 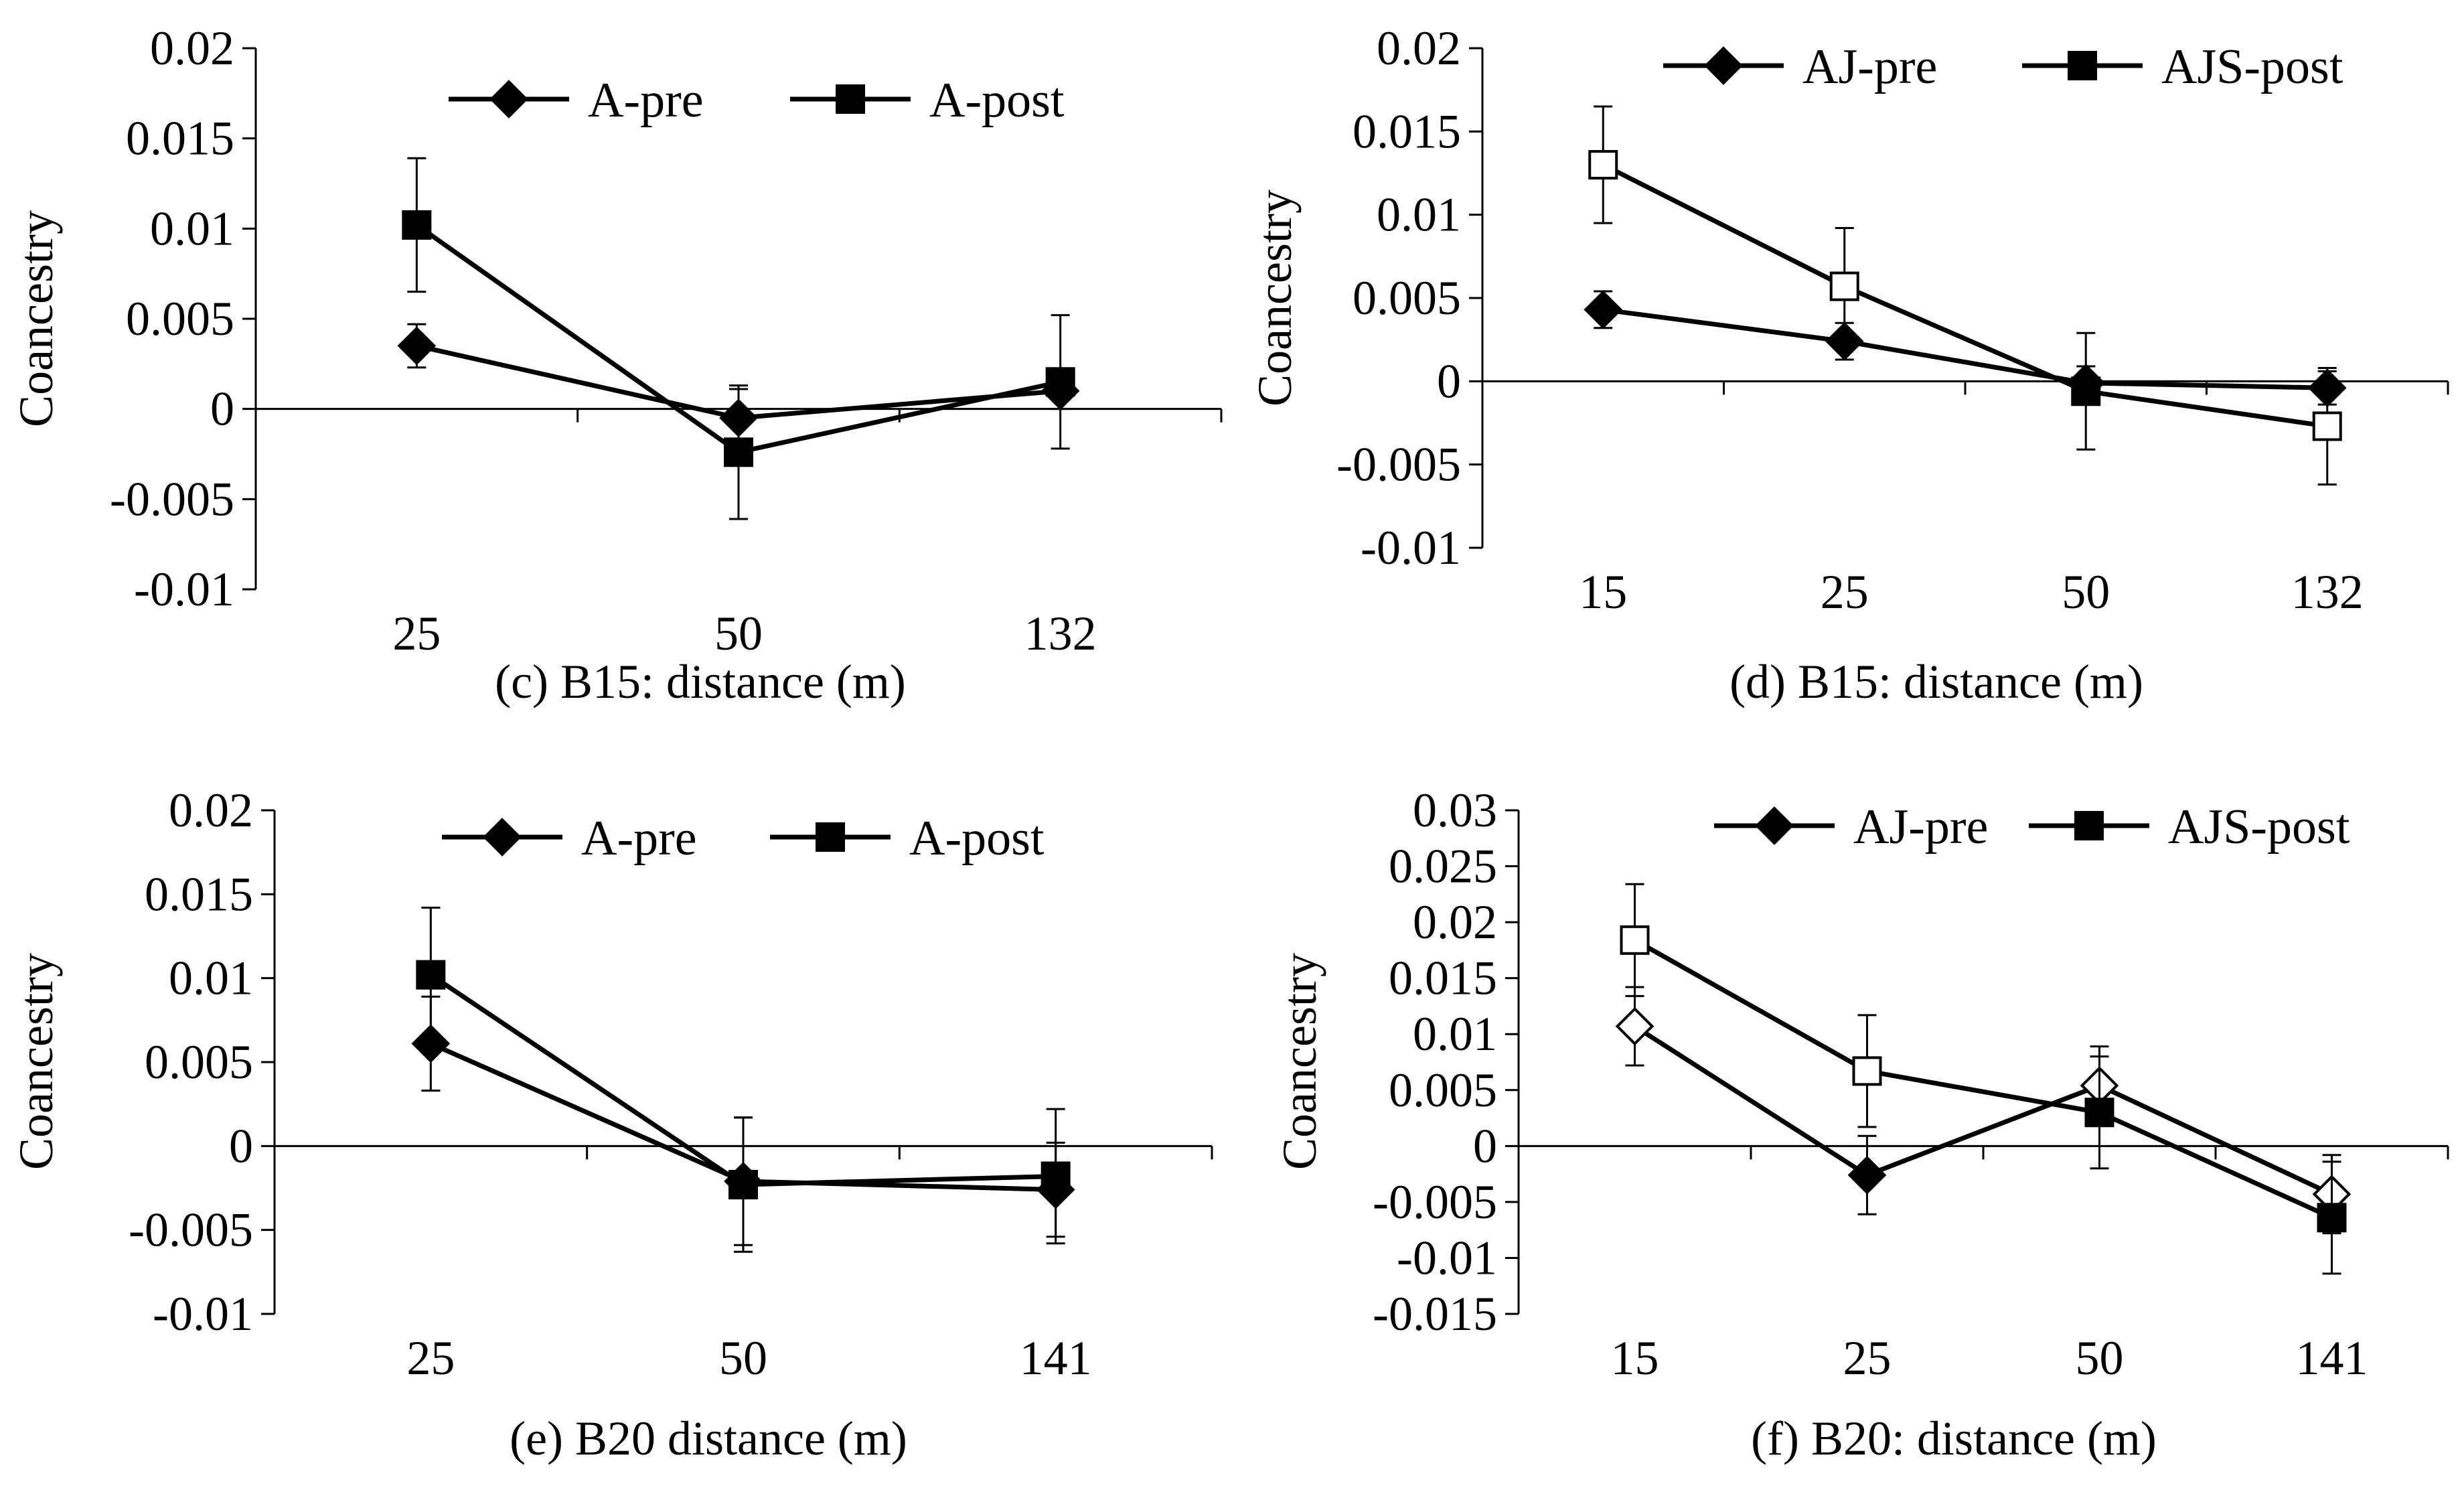 What do you see at coordinates (709, 1438) in the screenshot?
I see `chart-caption: (e) B20 distance (m)` at bounding box center [709, 1438].